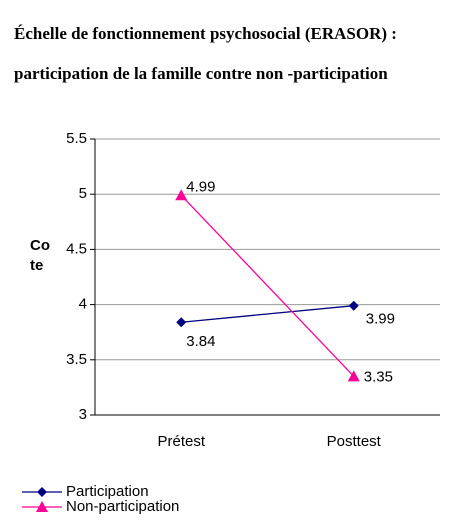  Describe the element at coordinates (83, 304) in the screenshot. I see `y-tick-label: 4` at that location.